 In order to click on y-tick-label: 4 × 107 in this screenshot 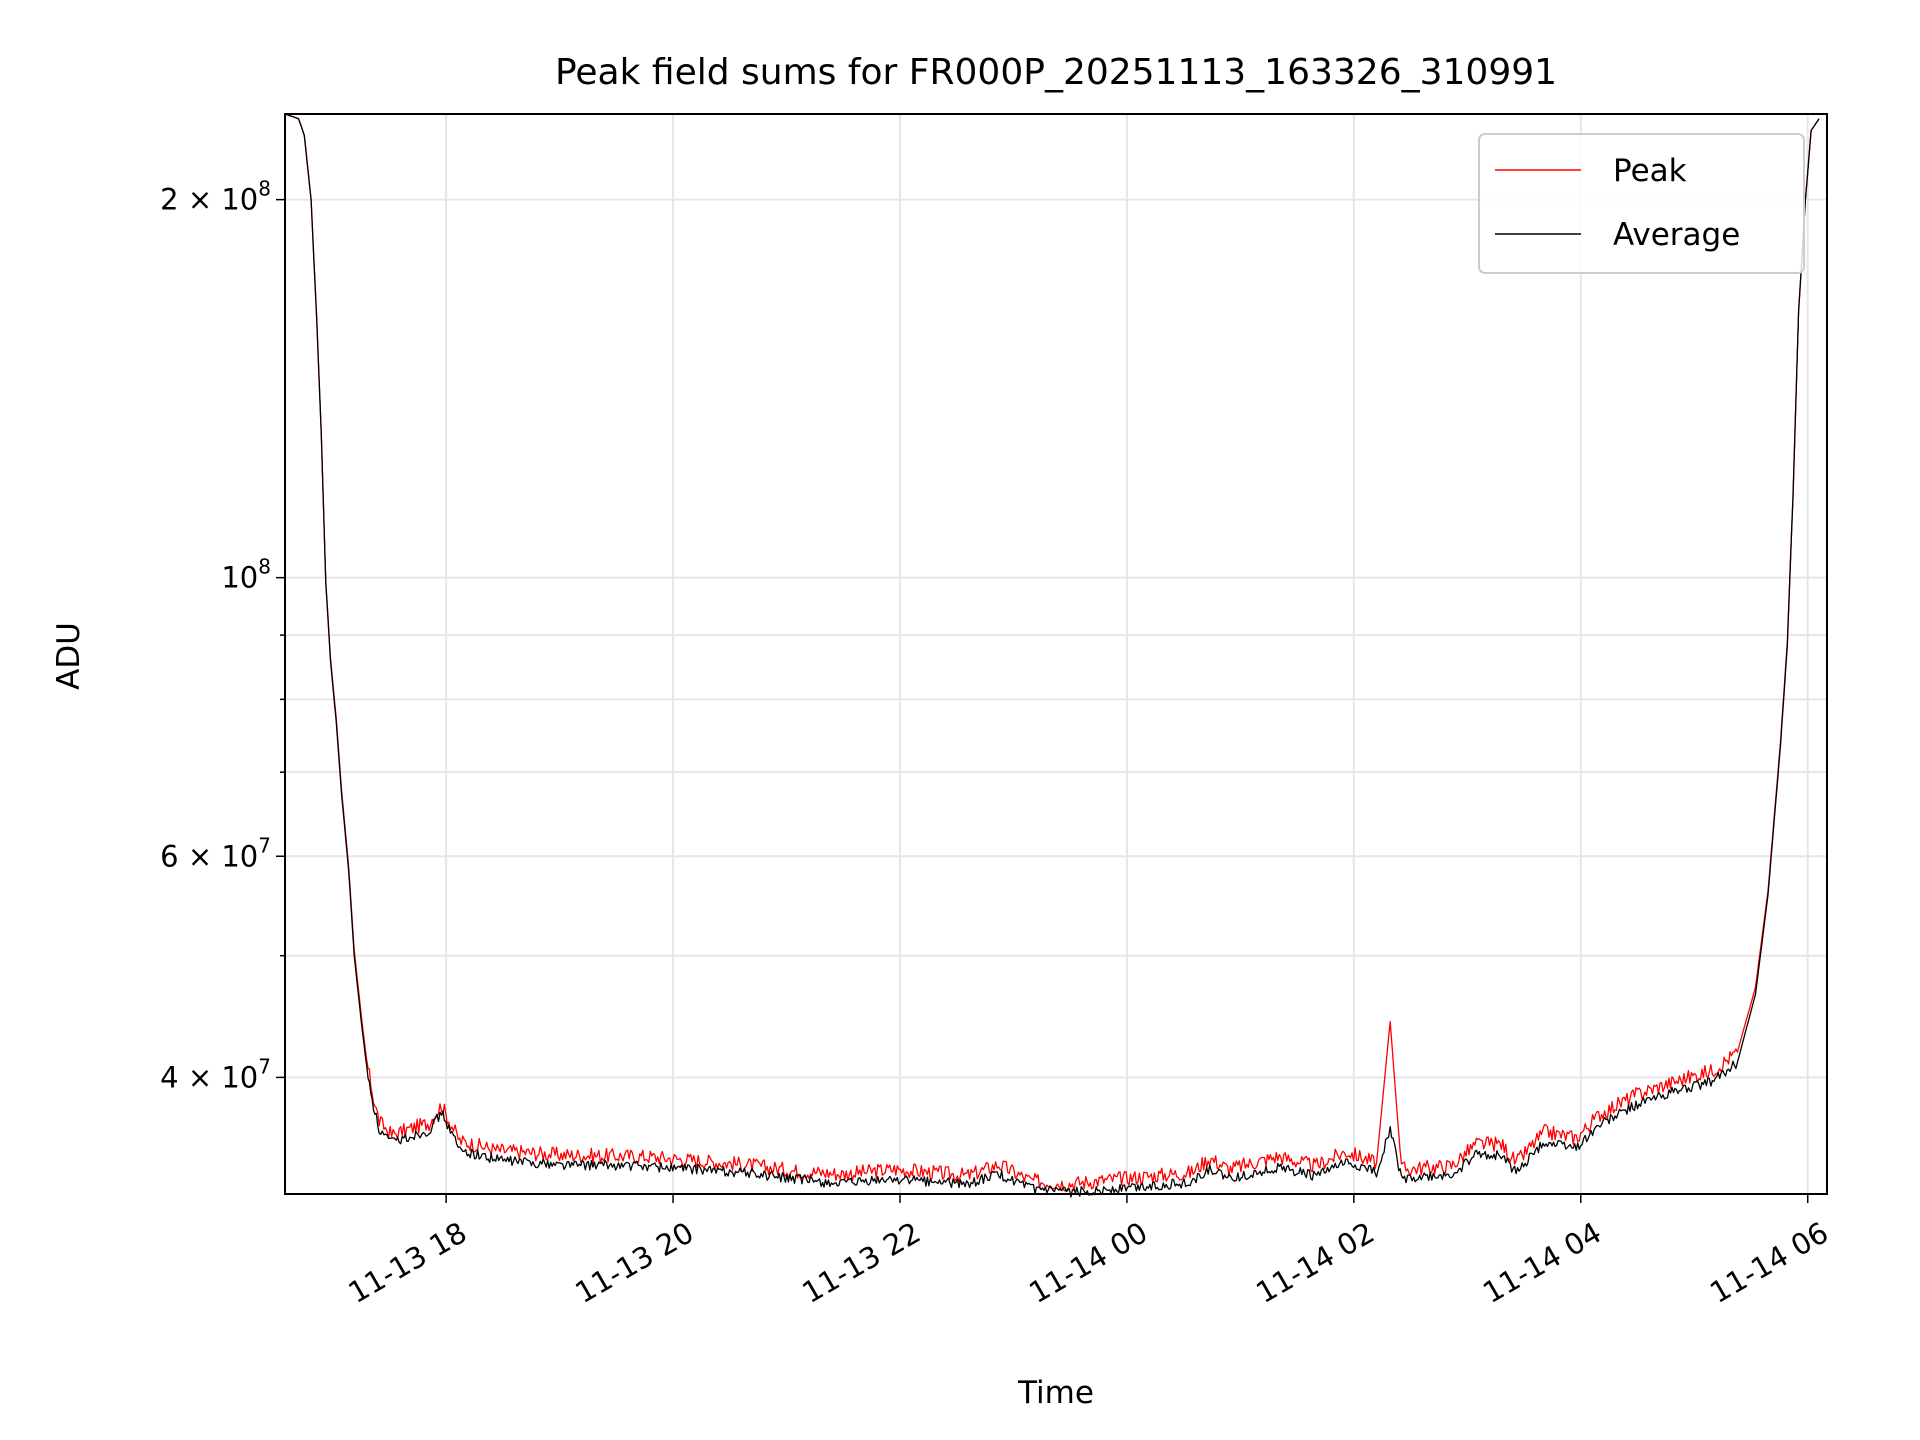, I will do `click(215, 1074)`.